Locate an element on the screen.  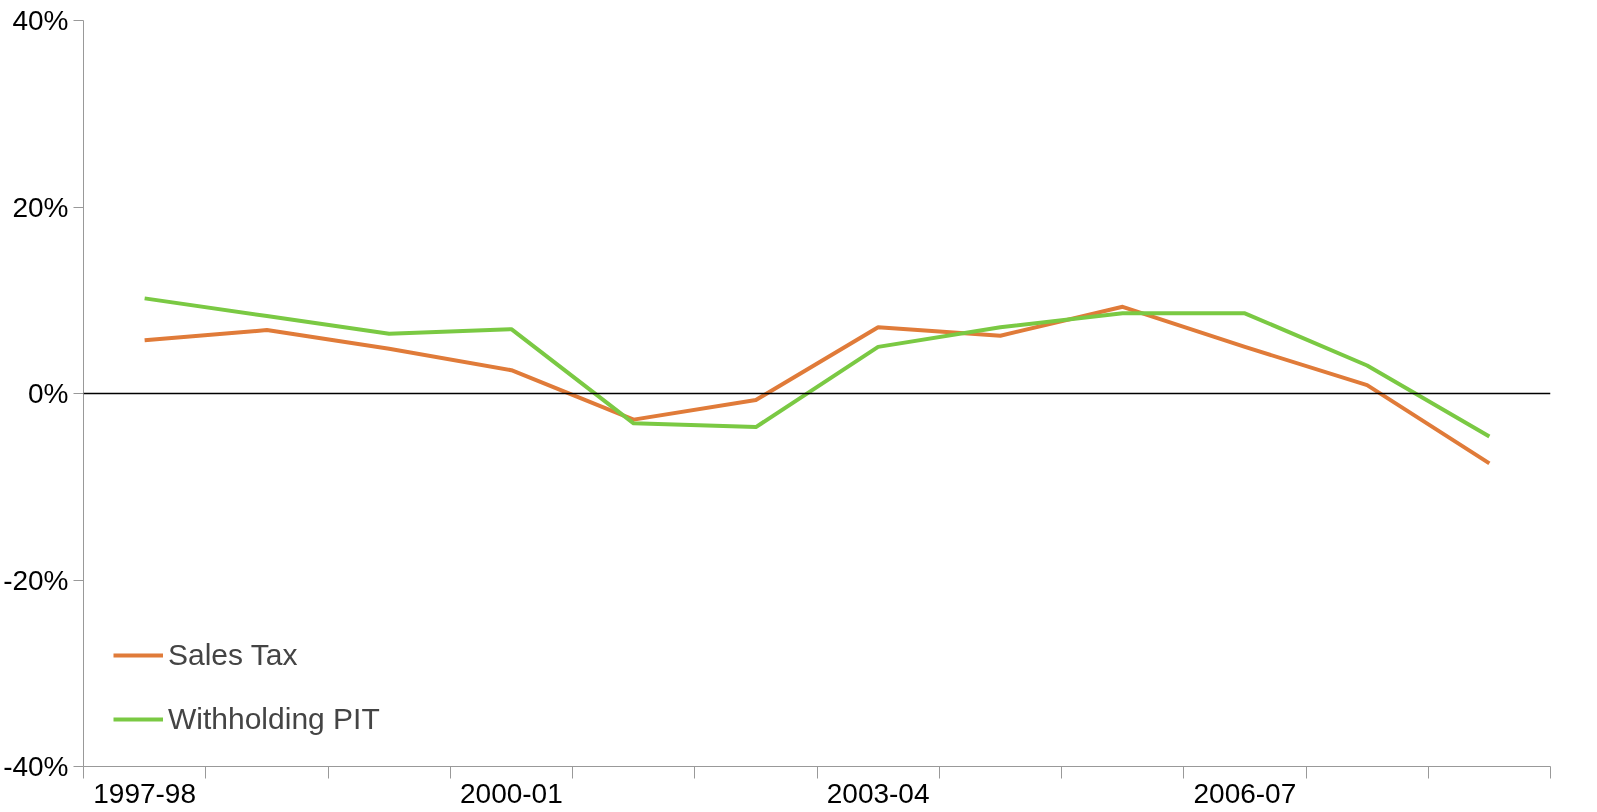
line-series is located at coordinates (817, 367).